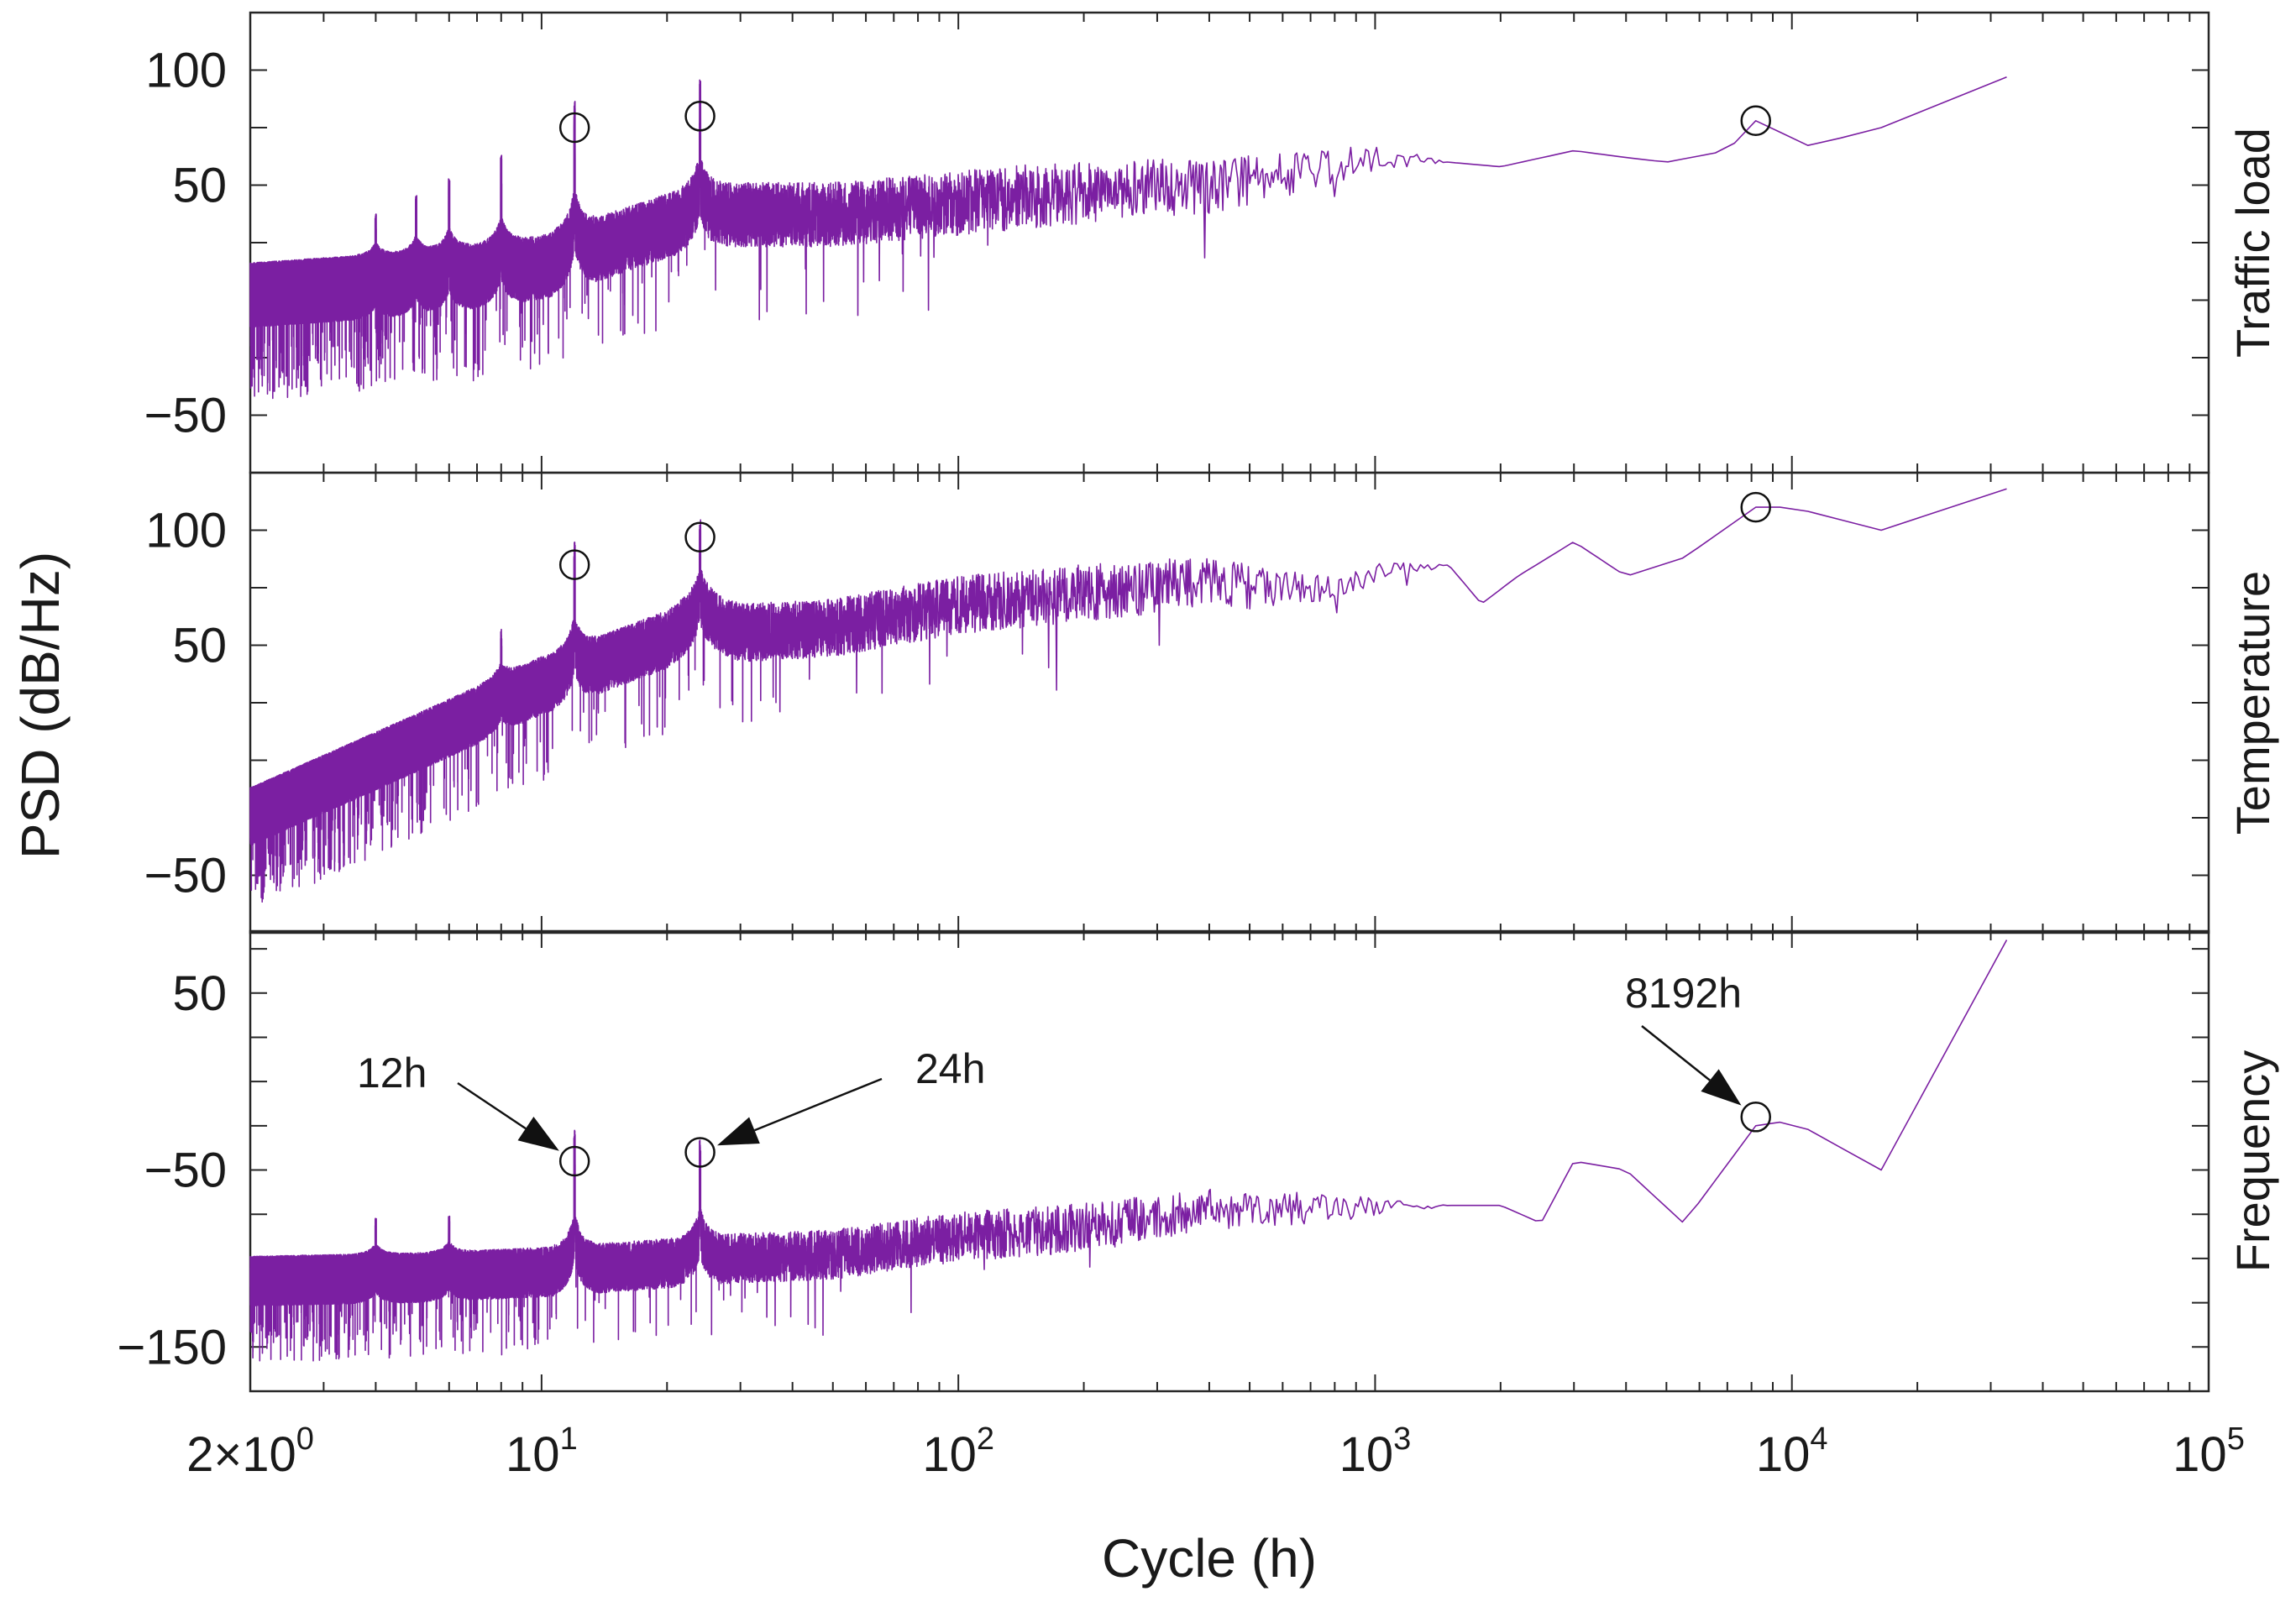  Describe the element at coordinates (1683, 993) in the screenshot. I see `annotation-label: 8192h` at that location.